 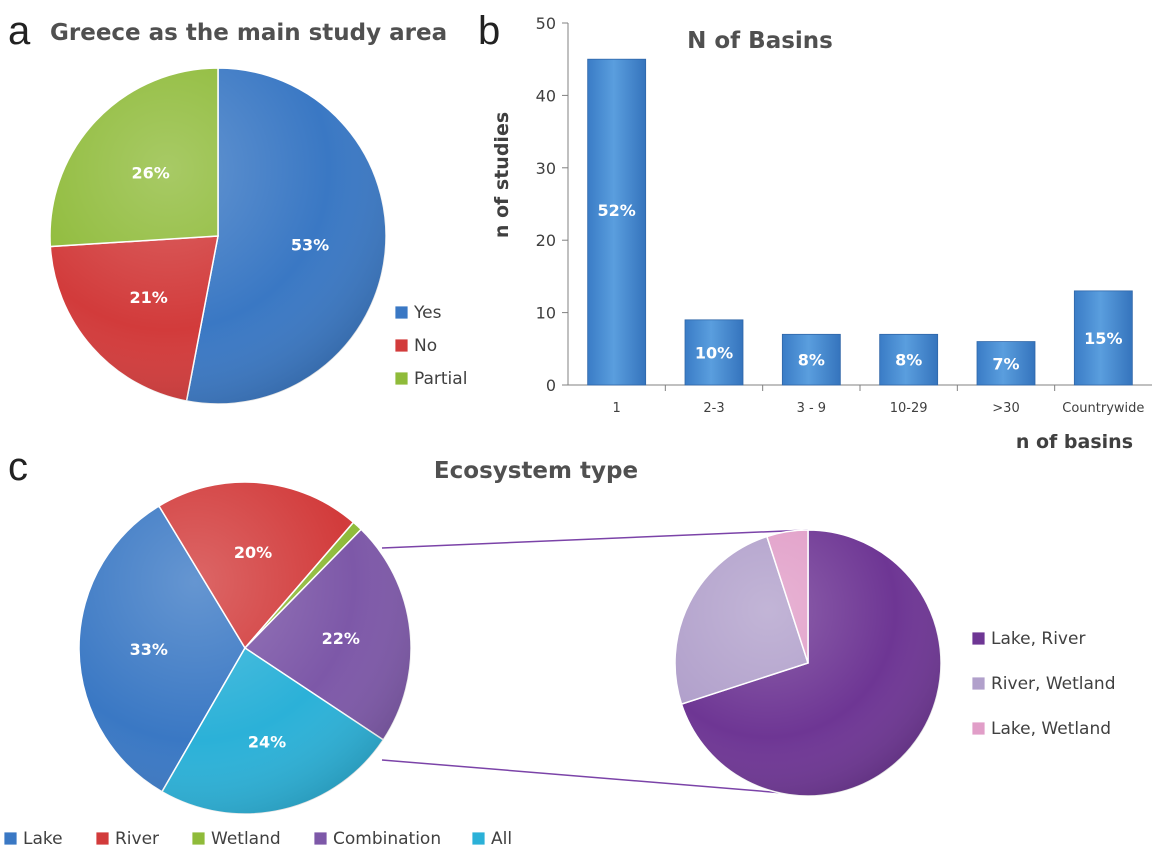 I want to click on pie-c-legend-swatch-wetland, so click(x=198, y=838).